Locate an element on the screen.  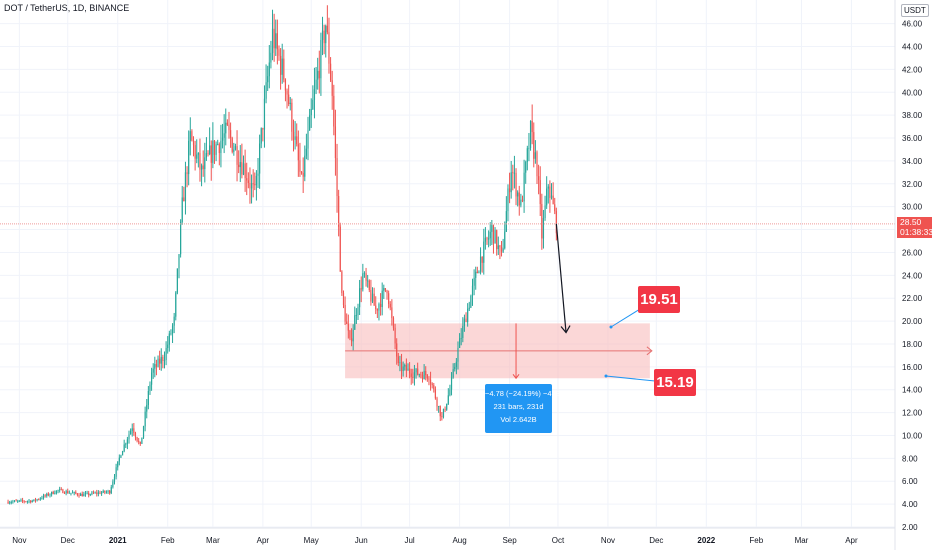
symbol-title: DOT / TetherUS, 1D, BINANCE is located at coordinates (67, 8).